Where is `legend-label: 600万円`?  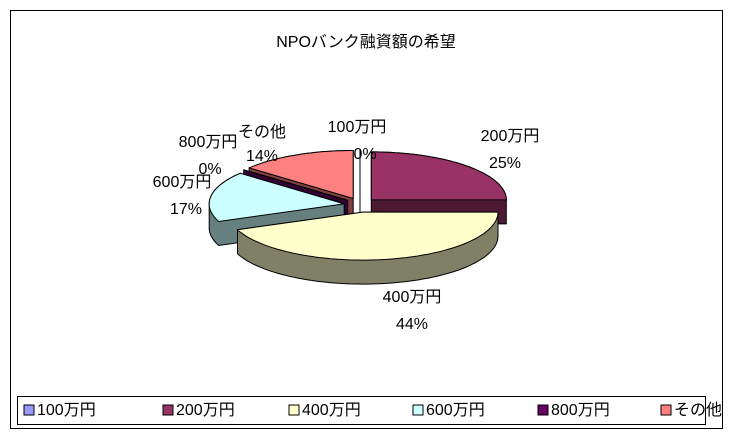 legend-label: 600万円 is located at coordinates (455, 410).